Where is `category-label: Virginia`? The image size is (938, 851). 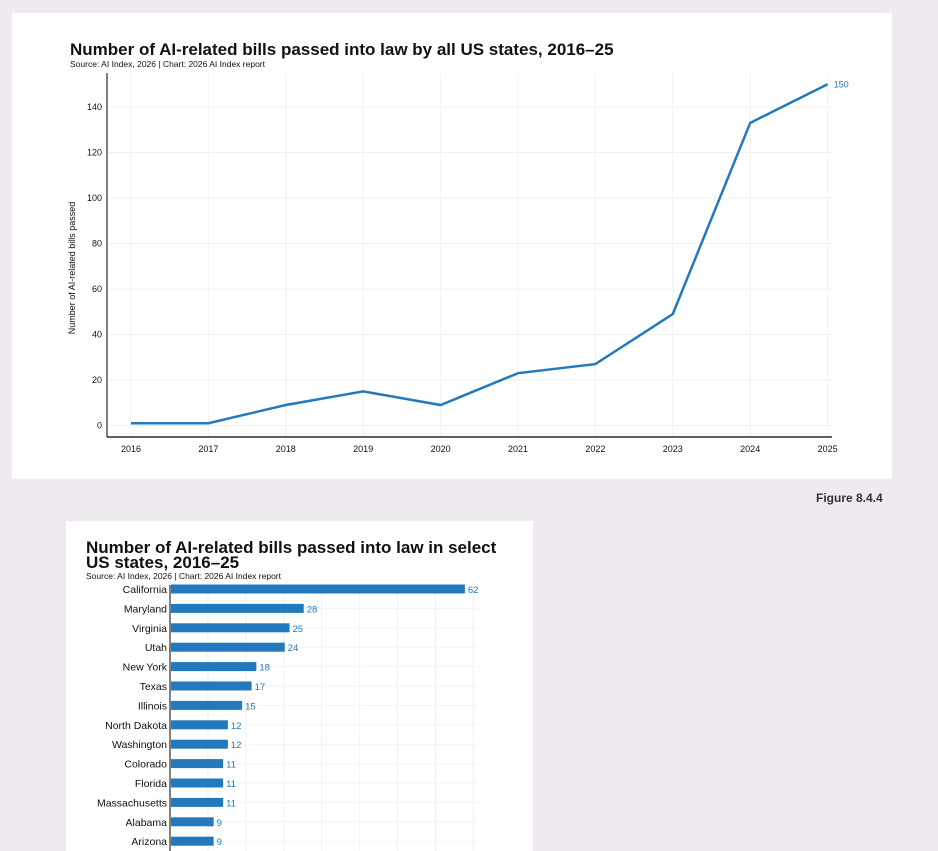
category-label: Virginia is located at coordinates (149, 629).